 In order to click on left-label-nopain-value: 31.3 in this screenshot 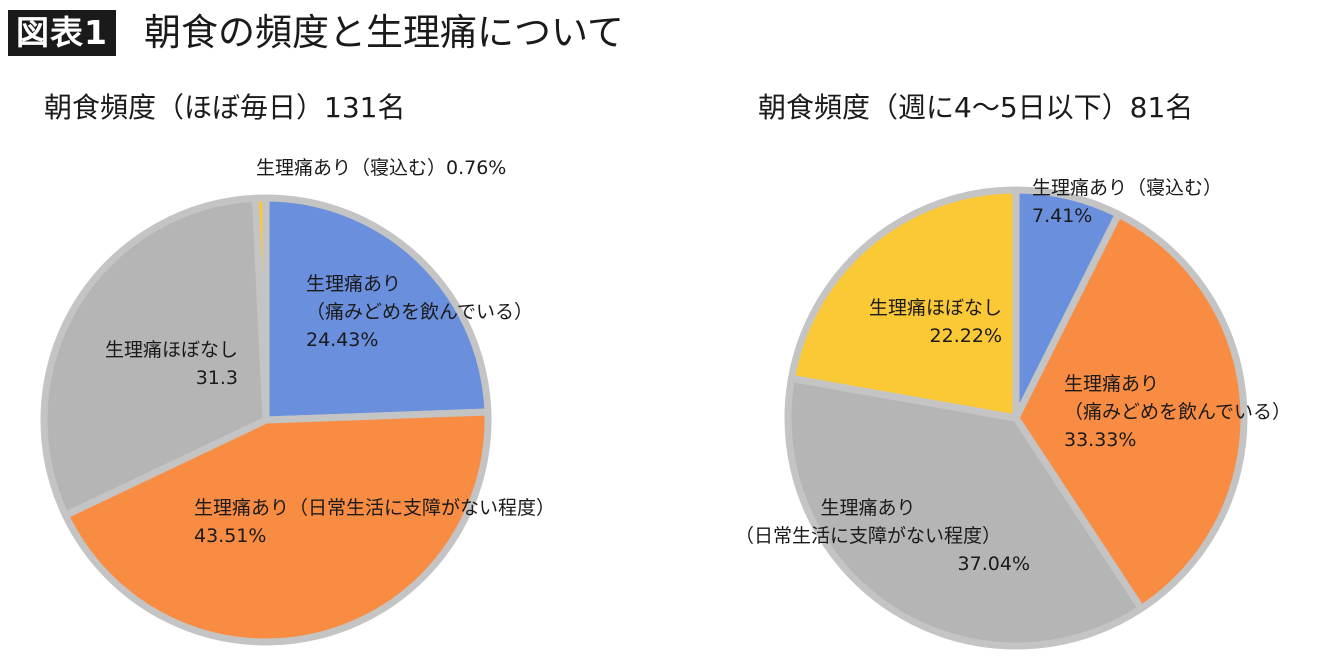, I will do `click(216, 378)`.